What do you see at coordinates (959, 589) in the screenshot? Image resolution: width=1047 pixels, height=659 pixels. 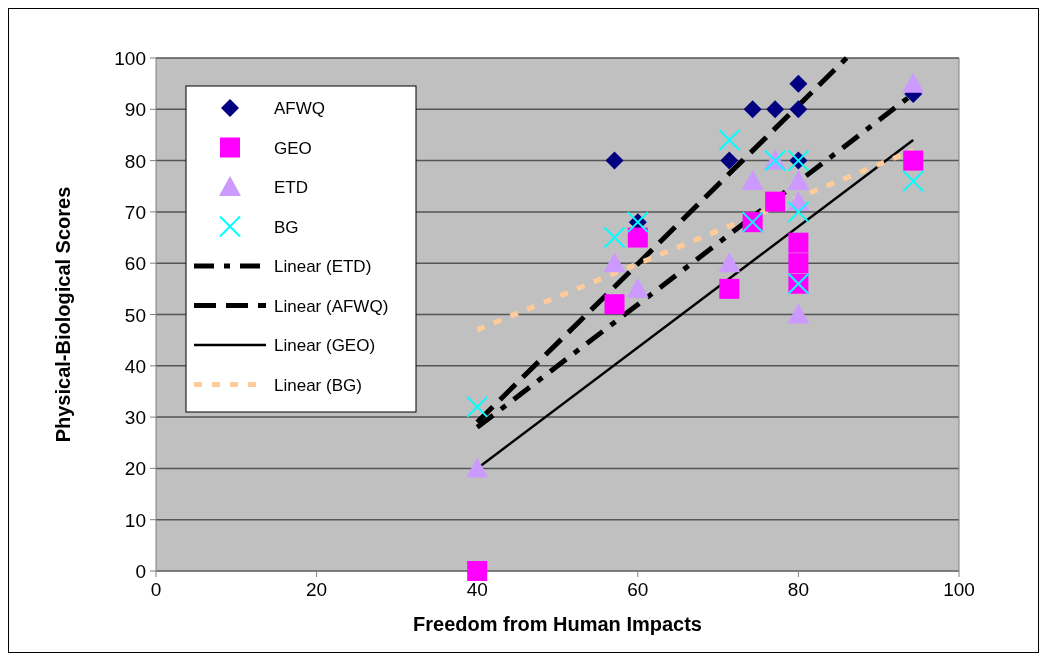 I see `x-tick-label: 100` at bounding box center [959, 589].